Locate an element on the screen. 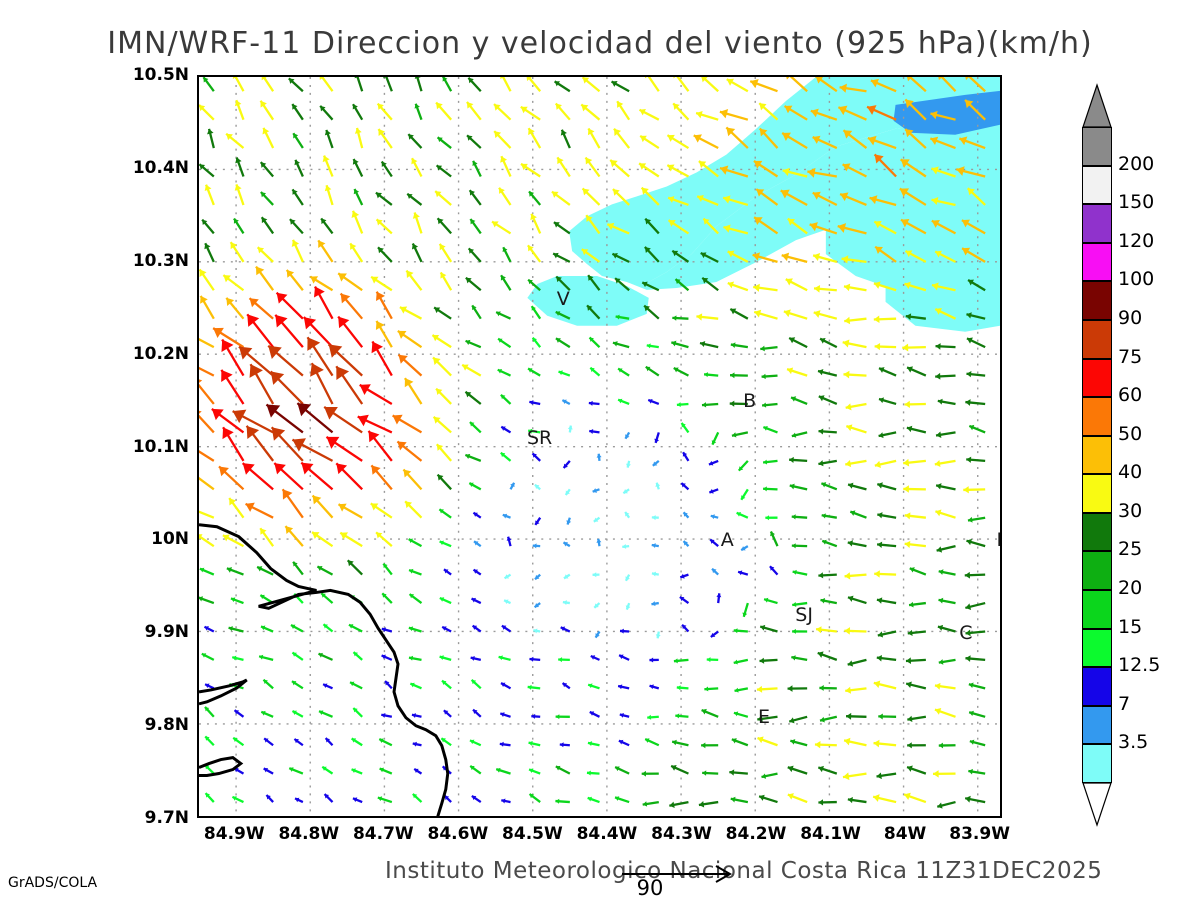 The width and height of the screenshot is (1200, 900). x-axis-tick-label: 84.1W is located at coordinates (830, 834).